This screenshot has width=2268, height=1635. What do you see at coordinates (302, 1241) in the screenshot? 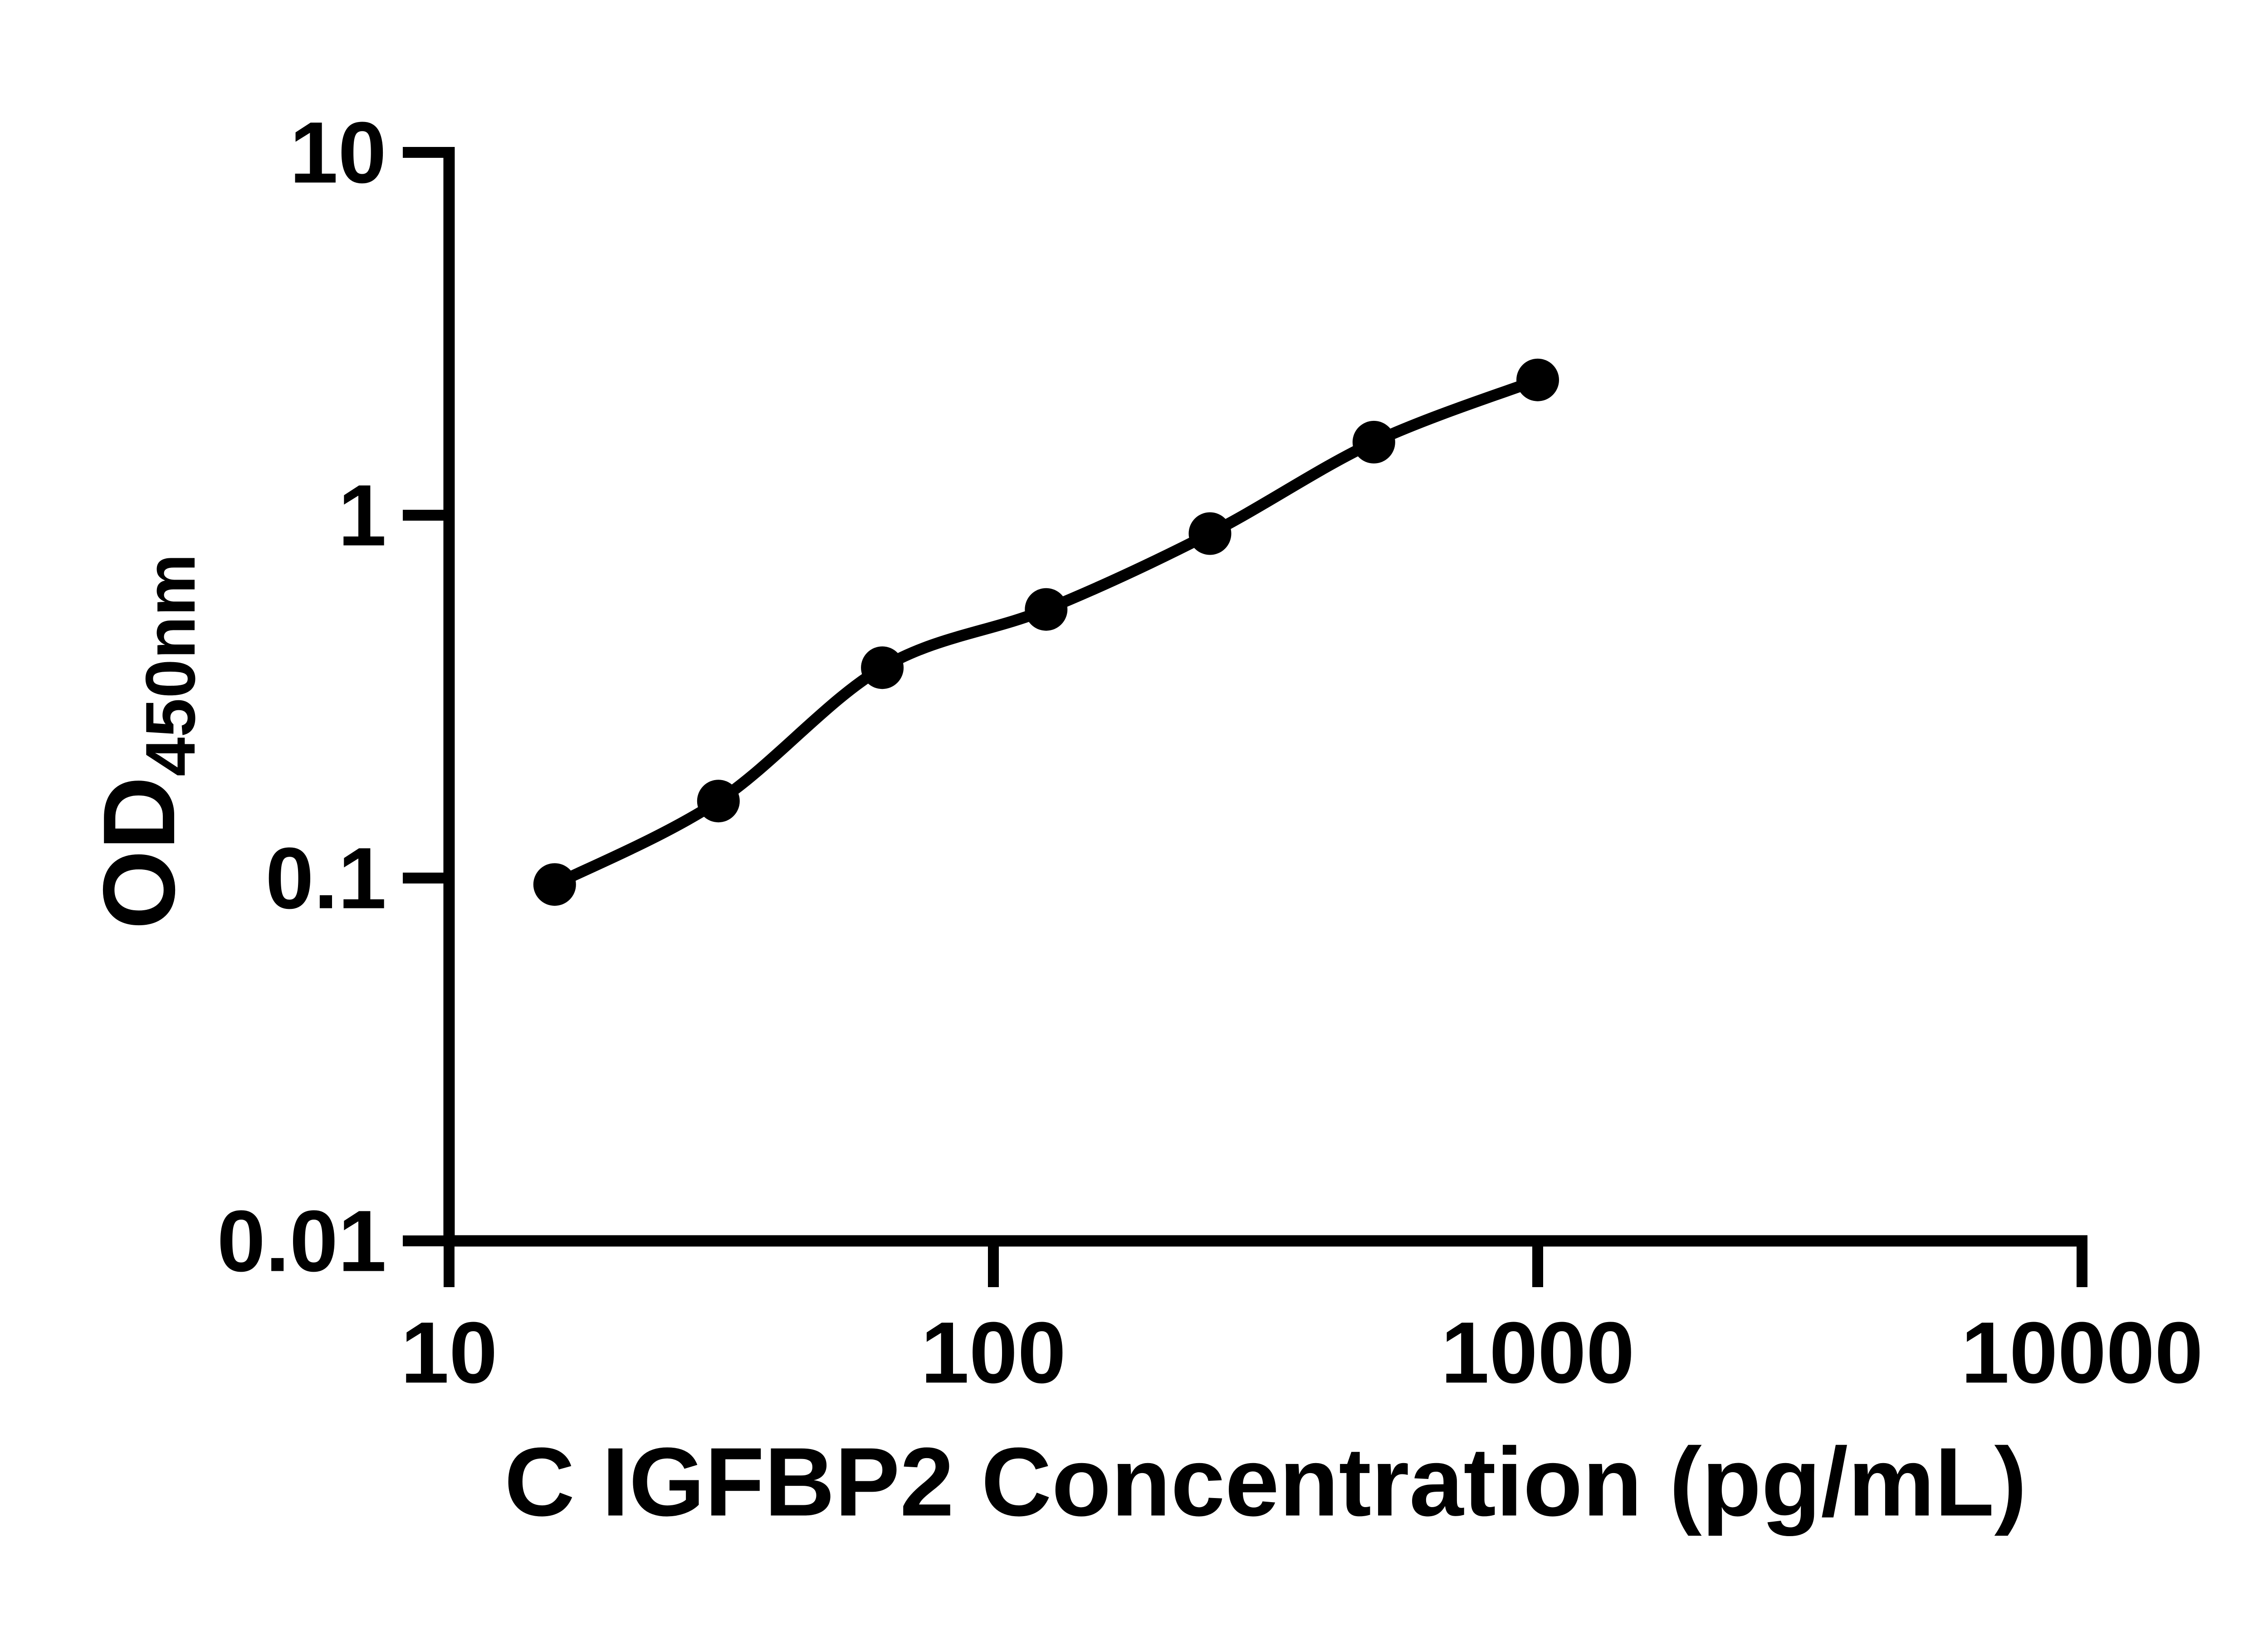
I see `y-tick-label: 0.01` at bounding box center [302, 1241].